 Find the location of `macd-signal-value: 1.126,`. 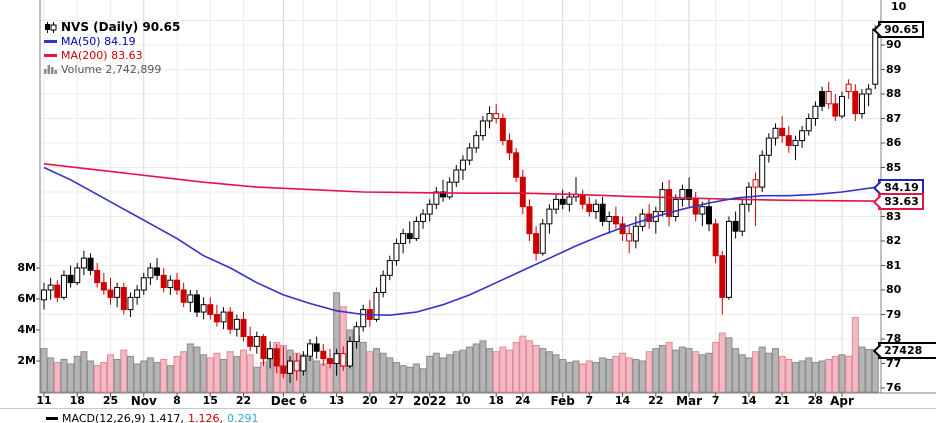

macd-signal-value: 1.126, is located at coordinates (206, 417).